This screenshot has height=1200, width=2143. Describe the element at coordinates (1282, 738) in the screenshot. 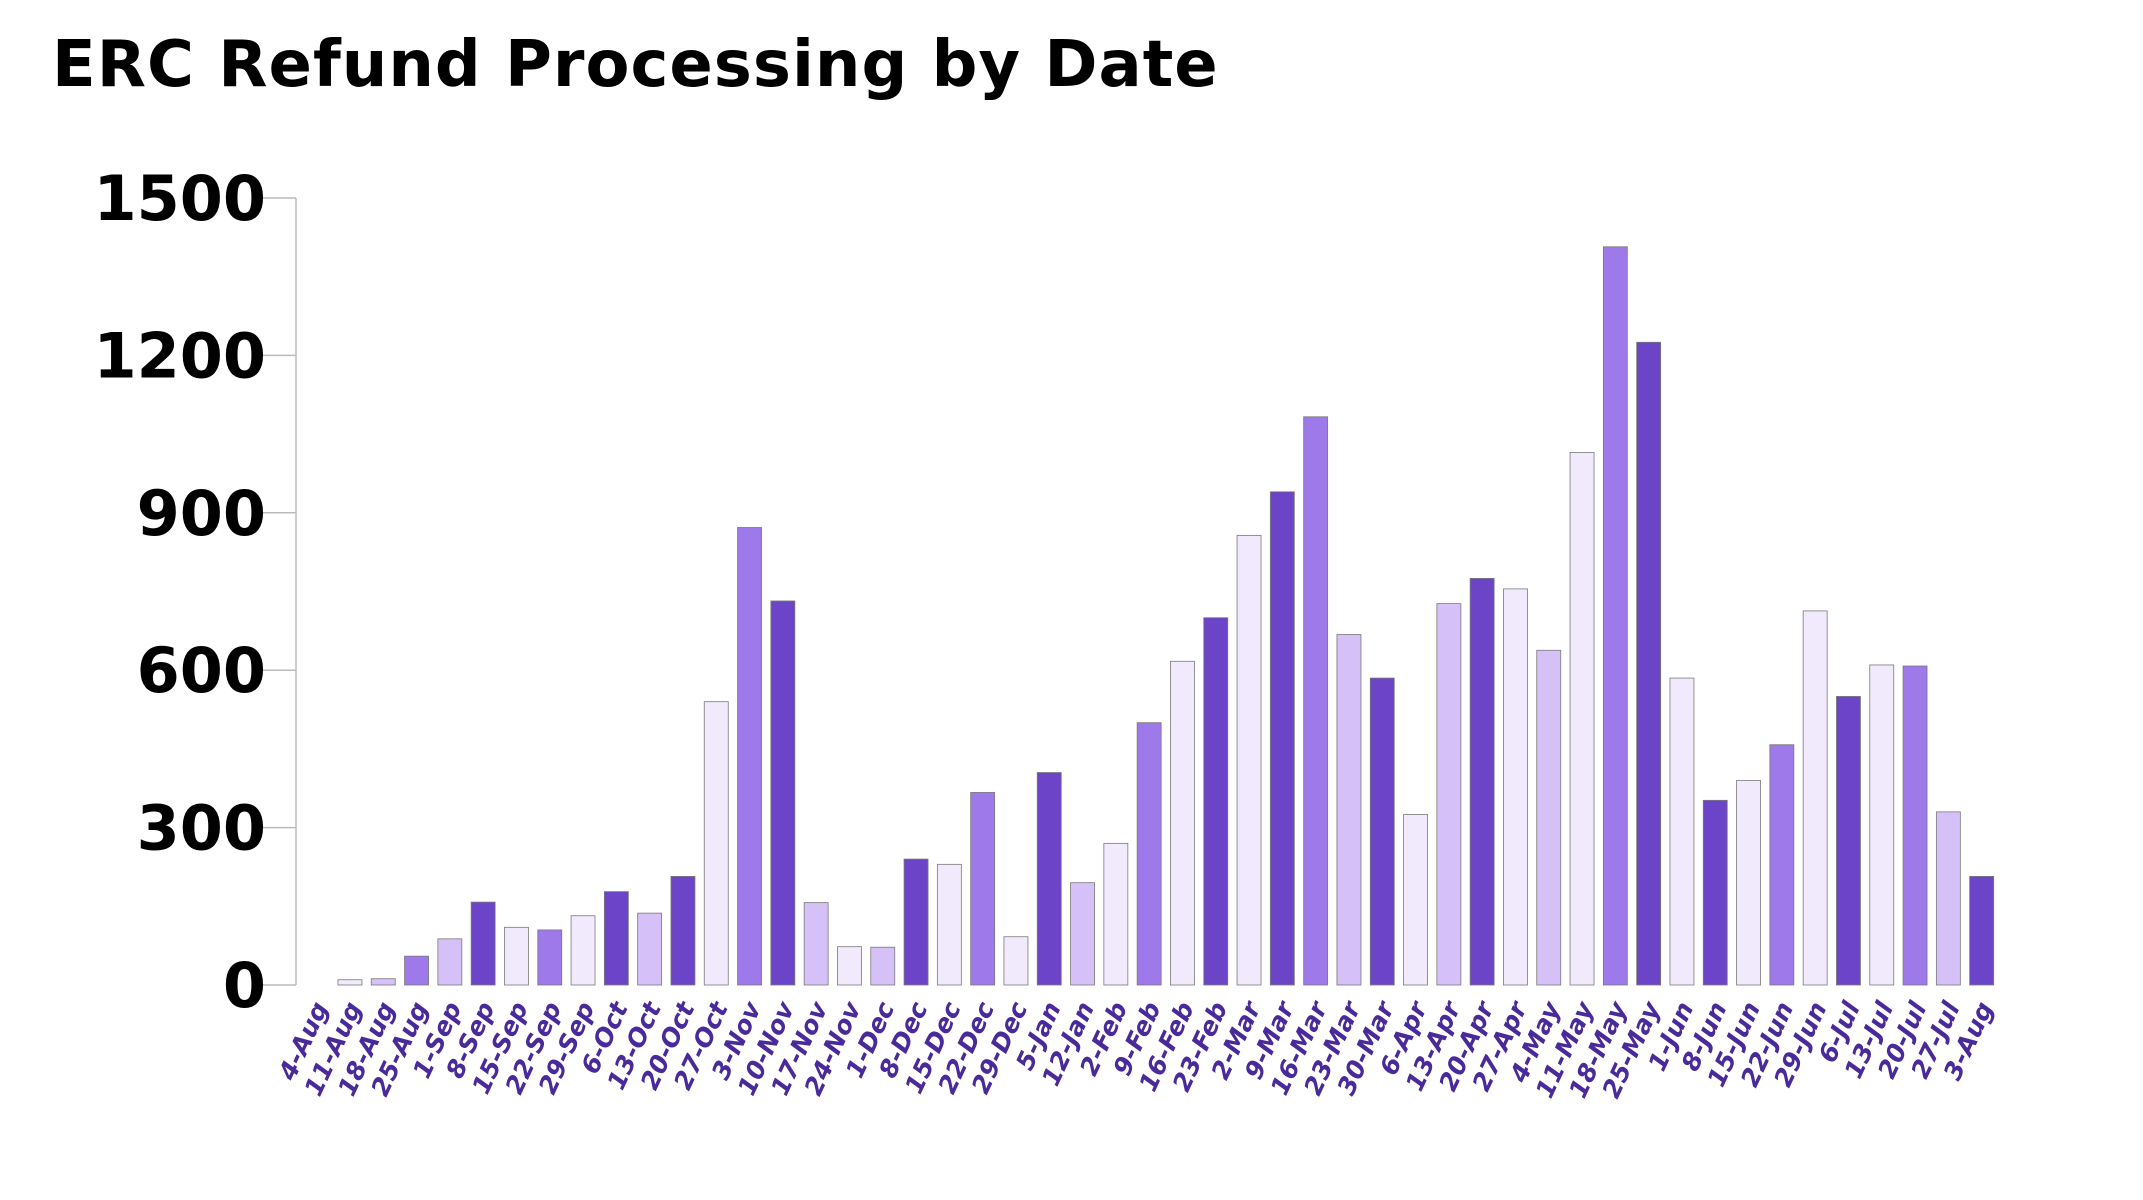

I see `bar-9-Mar` at that location.